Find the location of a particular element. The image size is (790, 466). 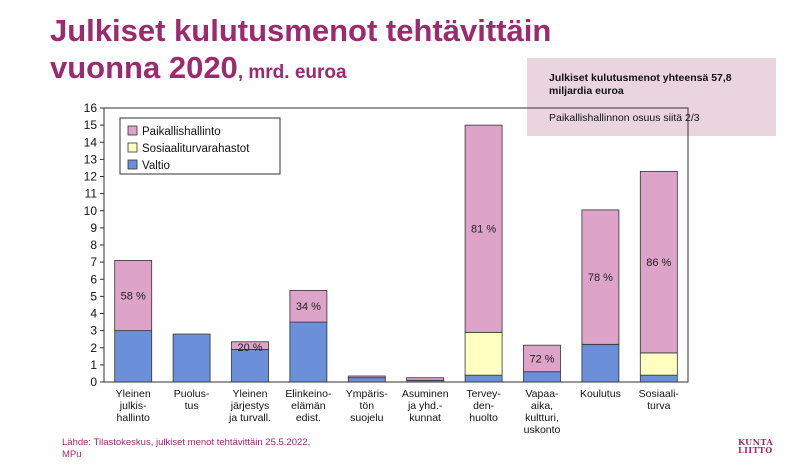

x-tick-label: kultturi, is located at coordinates (542, 418).